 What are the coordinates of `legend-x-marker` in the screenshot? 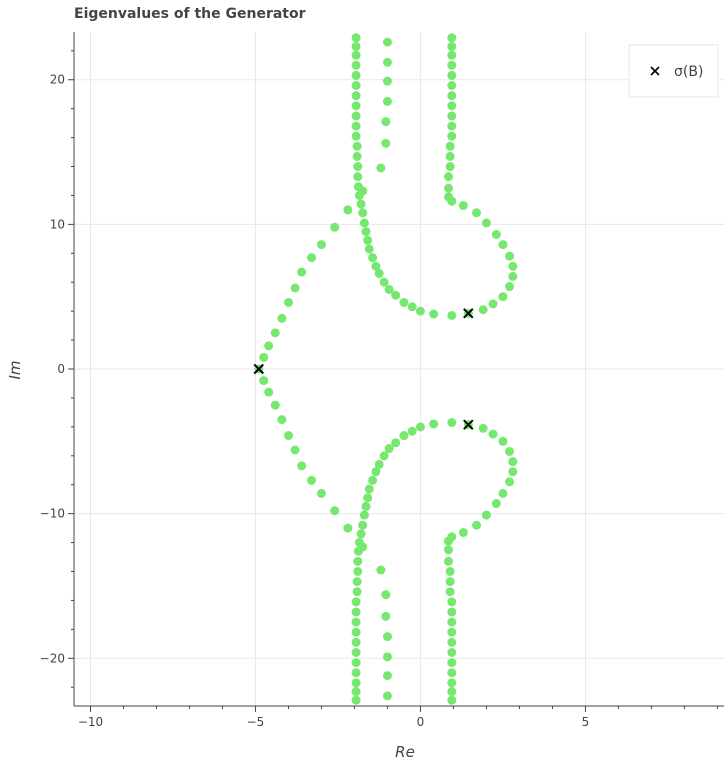 It's located at (655, 71).